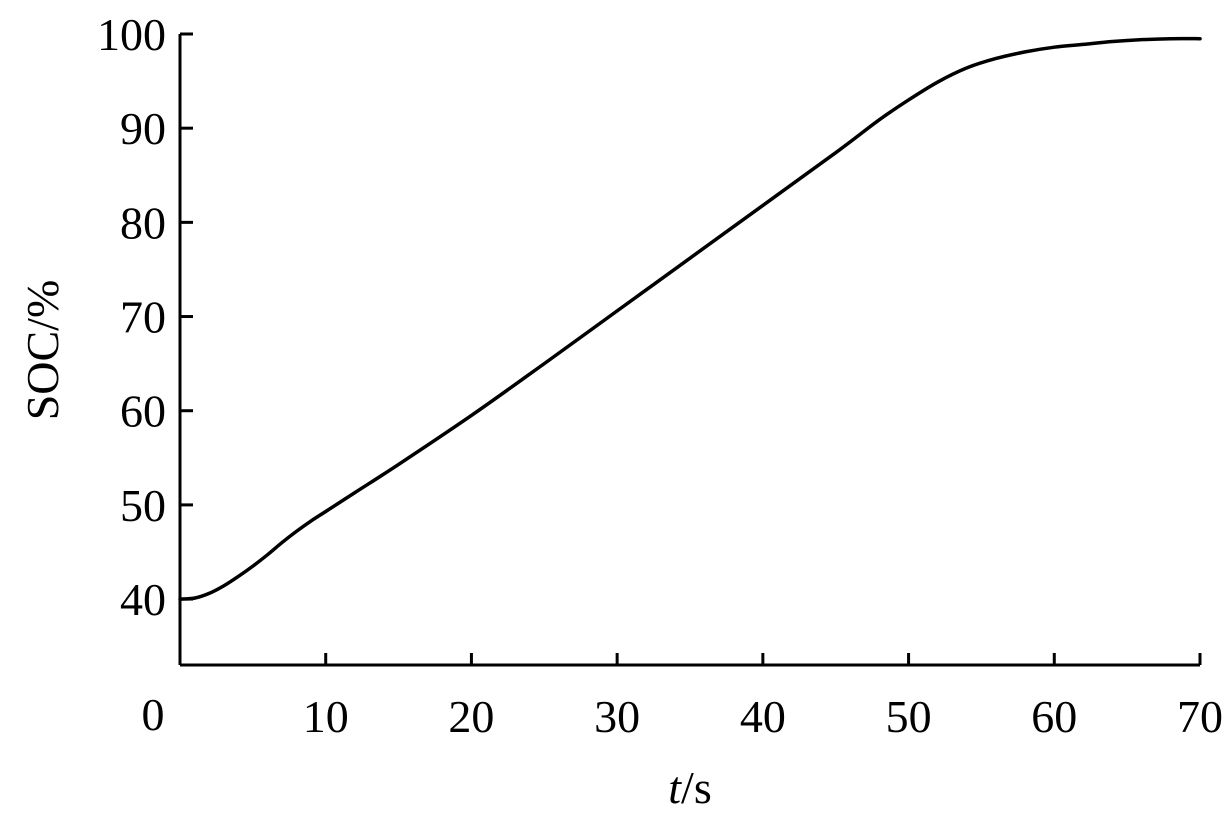 This screenshot has width=1230, height=820. Describe the element at coordinates (153, 714) in the screenshot. I see `x-origin-tick-label: 0` at that location.